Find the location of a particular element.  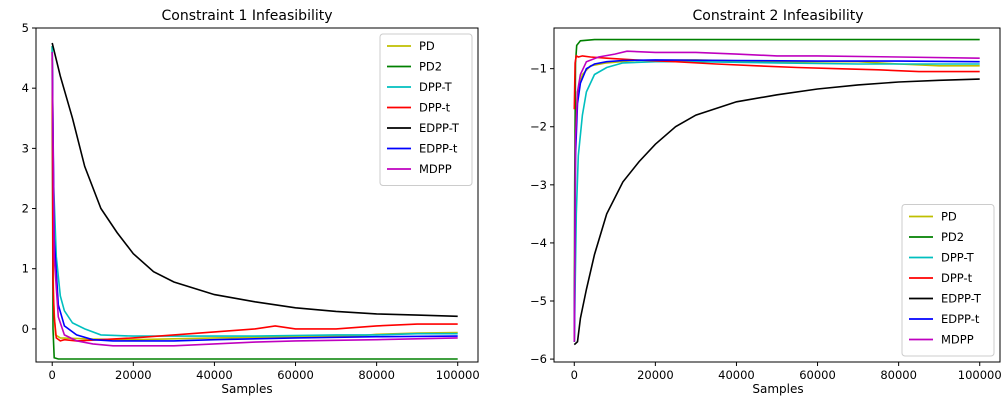

y-tick-label: 1 is located at coordinates (25, 269).